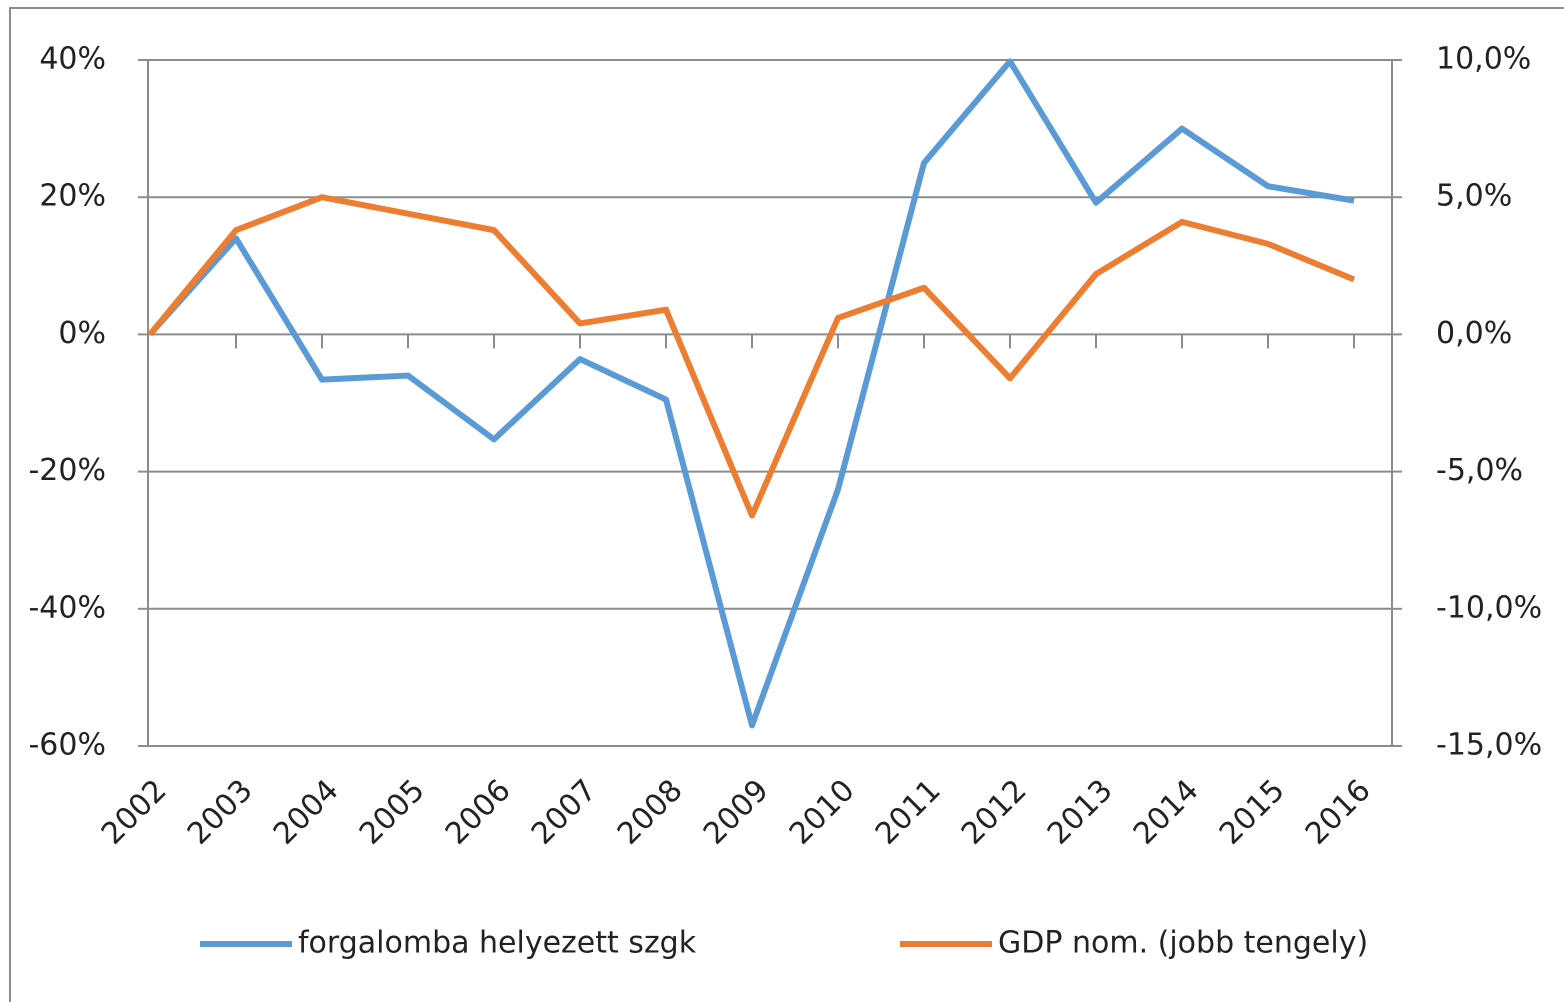 This screenshot has height=1002, width=1564. Describe the element at coordinates (1483, 59) in the screenshot. I see `y2-tick-label: 10,0%` at that location.